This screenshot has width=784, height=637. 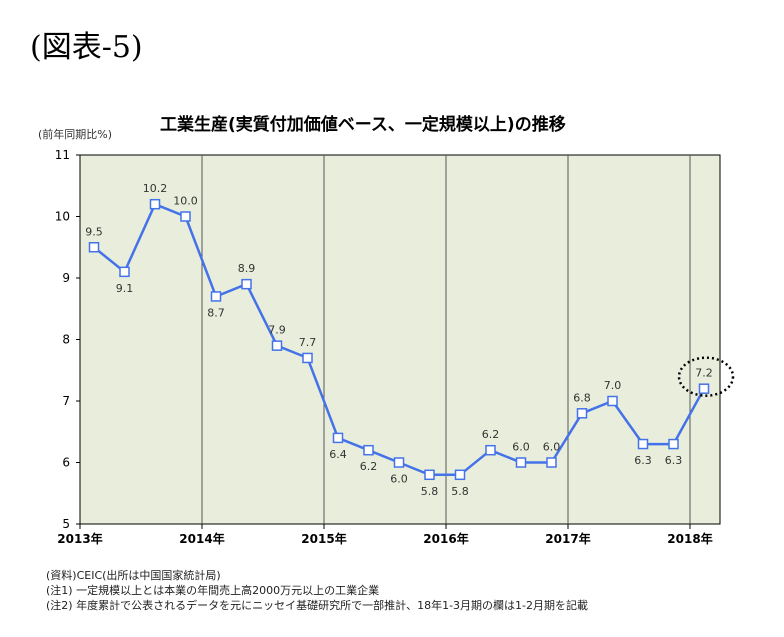 What do you see at coordinates (66, 524) in the screenshot?
I see `y-tick-label: 5` at bounding box center [66, 524].